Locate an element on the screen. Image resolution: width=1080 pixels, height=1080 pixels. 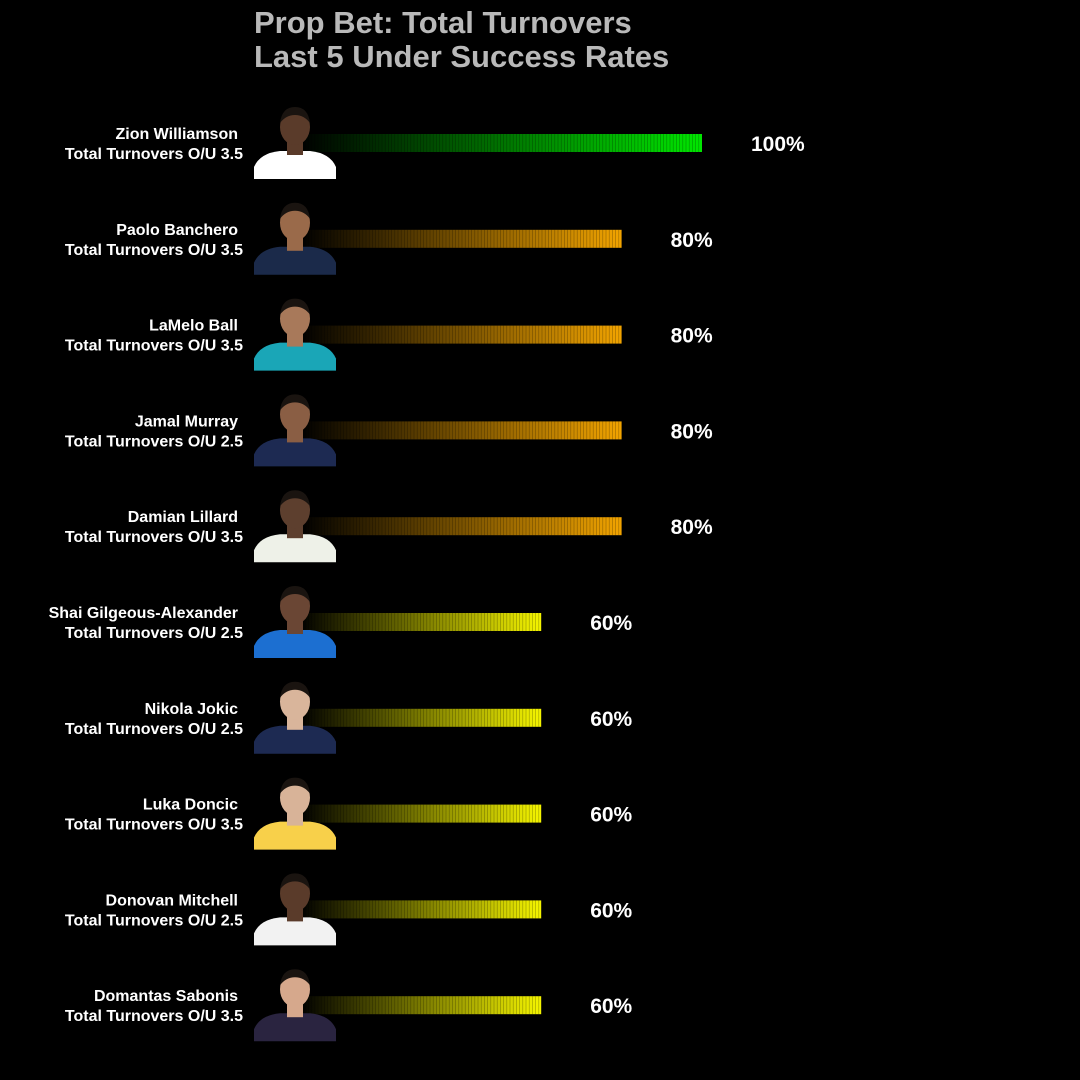
chart-row: Jamal Murray Total Turnovers O/U 2.5 80% is located at coordinates (389, 430).